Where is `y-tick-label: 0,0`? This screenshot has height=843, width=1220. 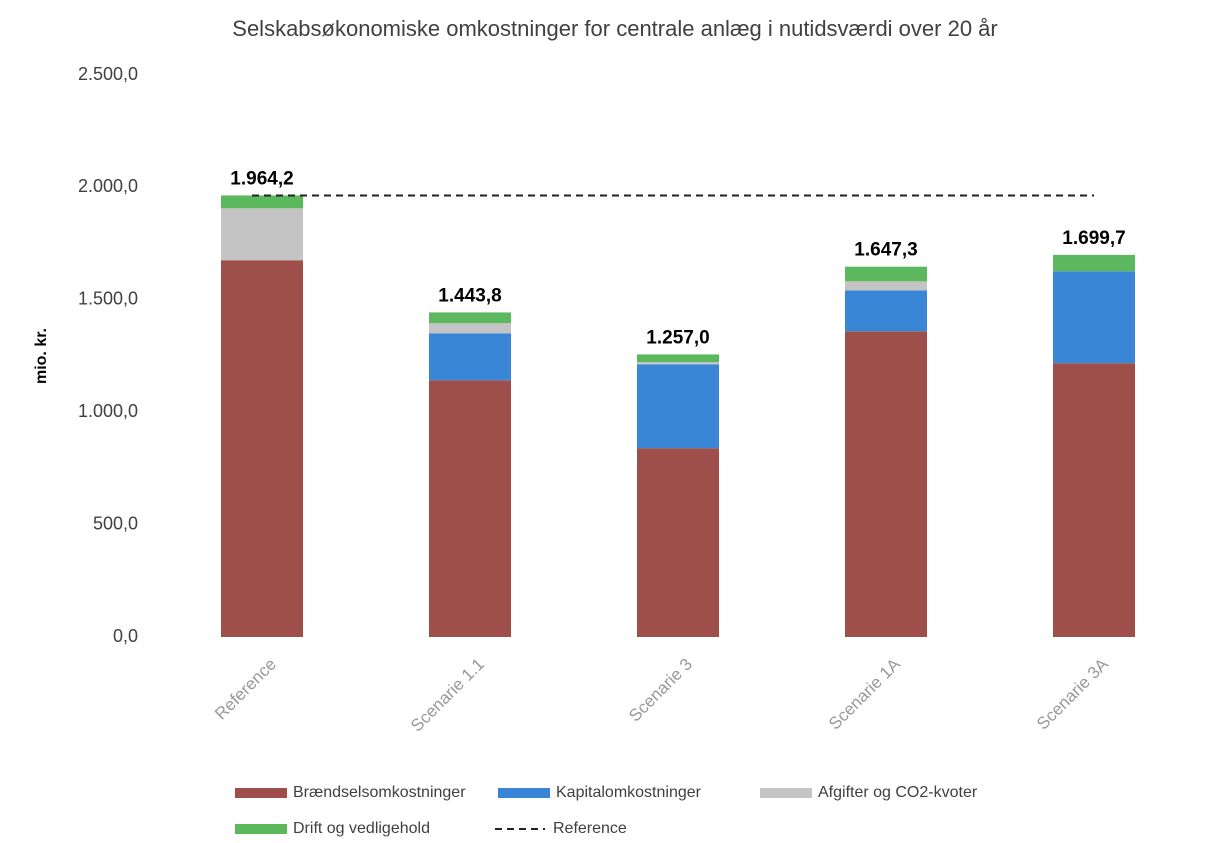
y-tick-label: 0,0 is located at coordinates (125, 636).